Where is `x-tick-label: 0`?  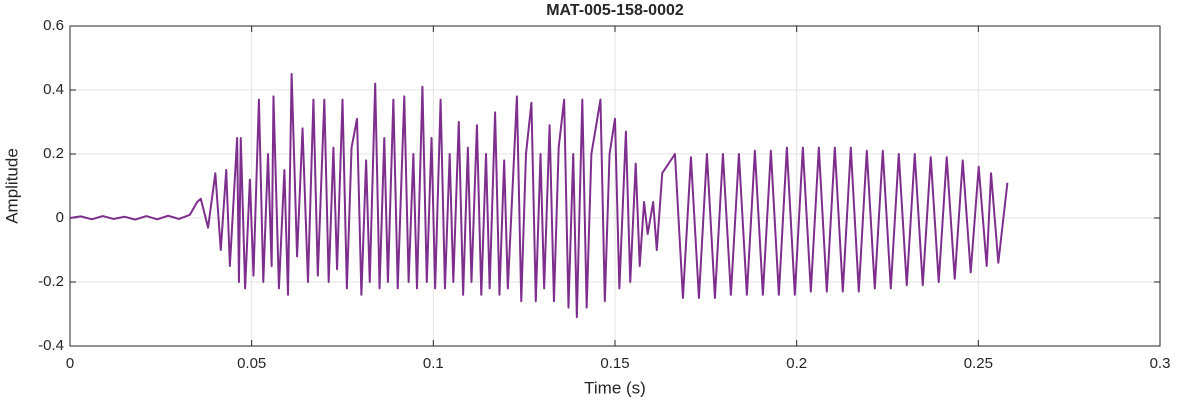 x-tick-label: 0 is located at coordinates (70, 363).